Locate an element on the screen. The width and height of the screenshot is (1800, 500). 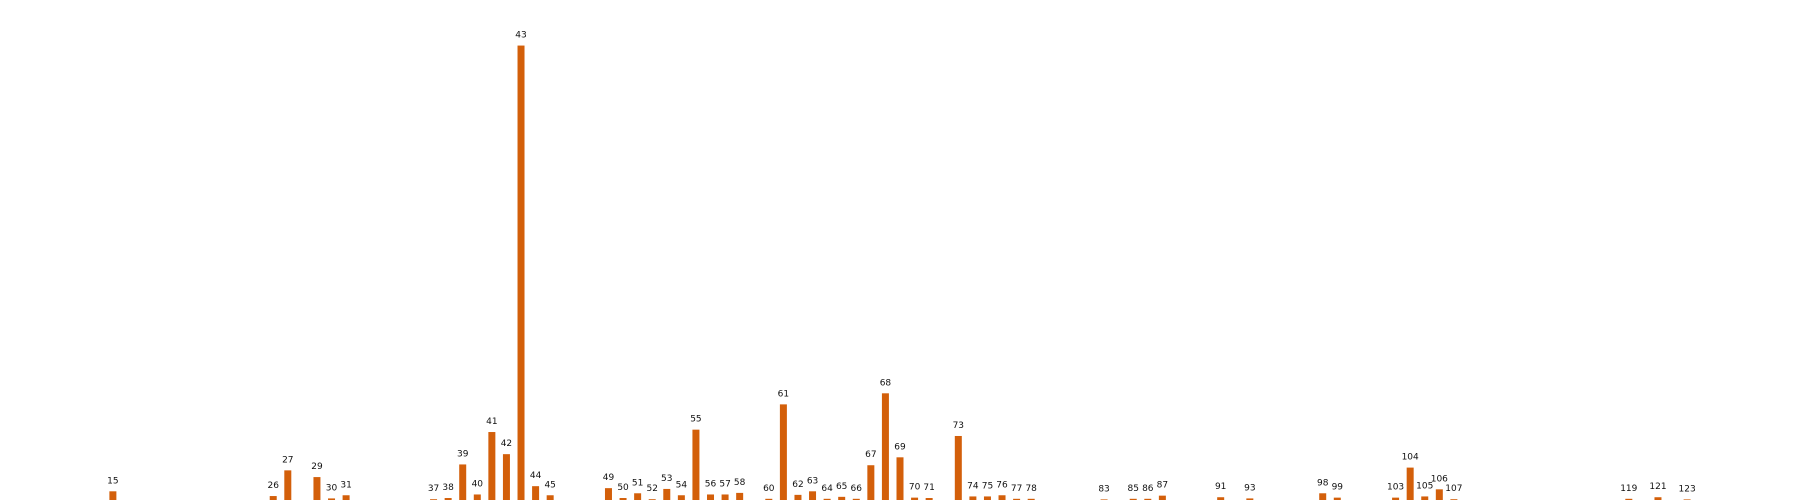
bar-label-103: 103 is located at coordinates (1395, 488).